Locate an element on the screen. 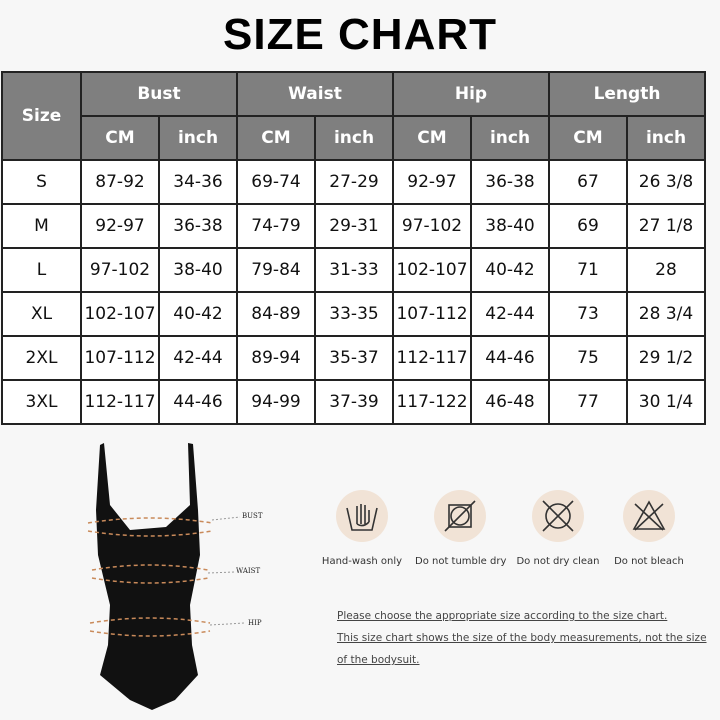  measurement-cell: 84-89 is located at coordinates (276, 314).